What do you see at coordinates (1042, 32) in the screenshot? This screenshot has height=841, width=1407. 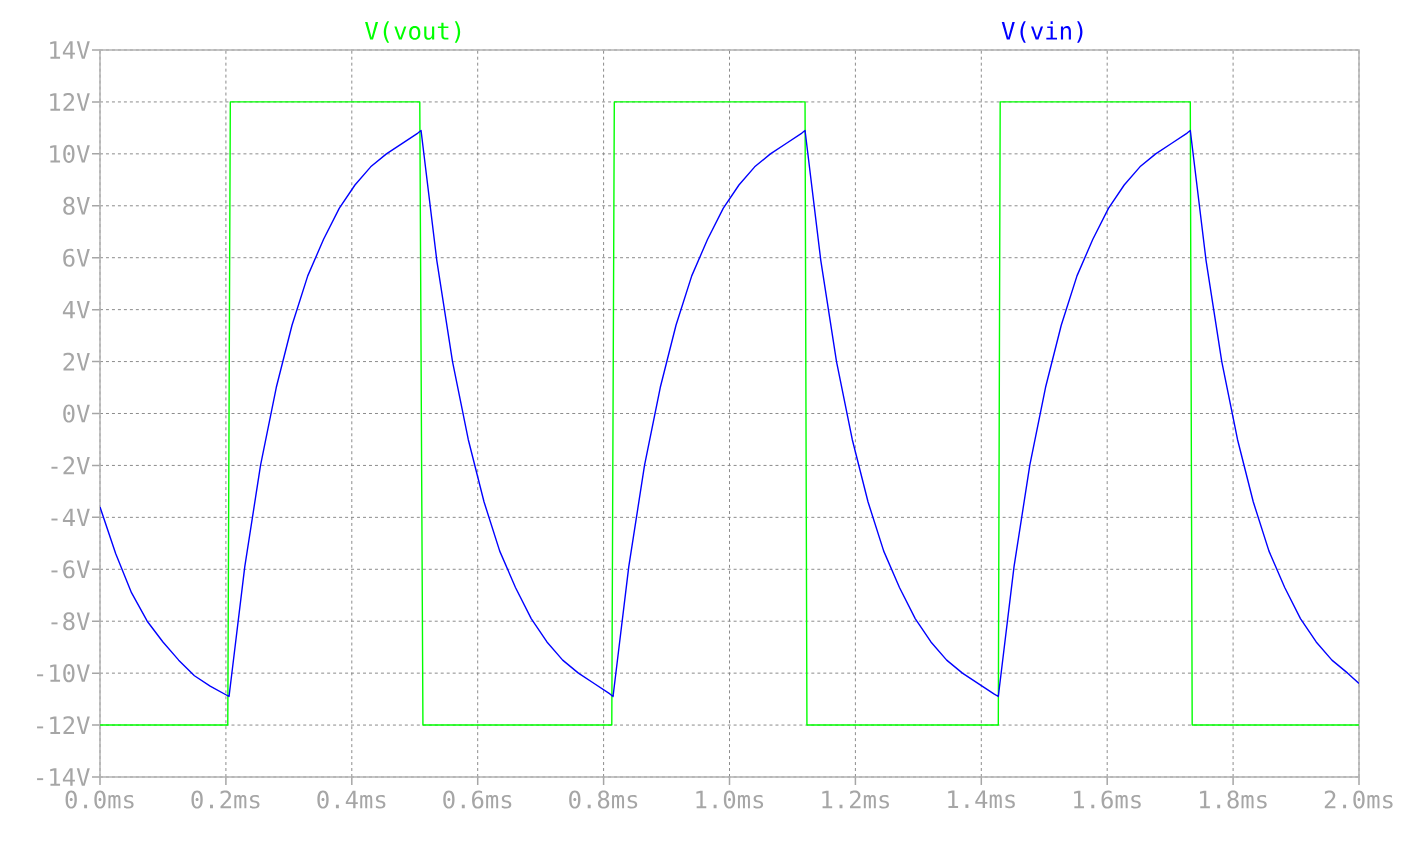 I see `text: V(vin)` at bounding box center [1042, 32].